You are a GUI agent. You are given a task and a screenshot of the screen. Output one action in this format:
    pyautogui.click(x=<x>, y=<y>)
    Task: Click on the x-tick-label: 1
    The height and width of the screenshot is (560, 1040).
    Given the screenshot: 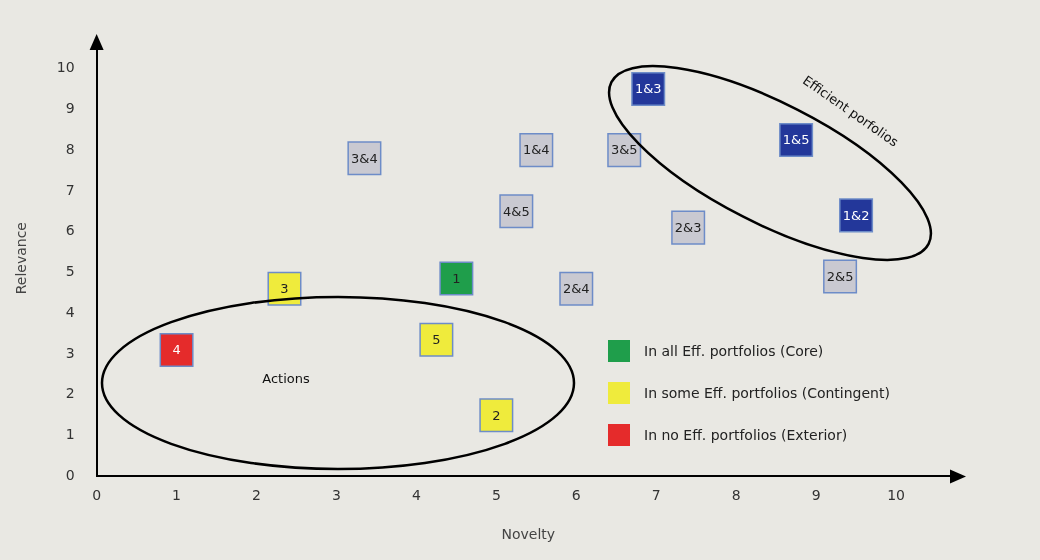 What is the action you would take?
    pyautogui.click(x=177, y=495)
    